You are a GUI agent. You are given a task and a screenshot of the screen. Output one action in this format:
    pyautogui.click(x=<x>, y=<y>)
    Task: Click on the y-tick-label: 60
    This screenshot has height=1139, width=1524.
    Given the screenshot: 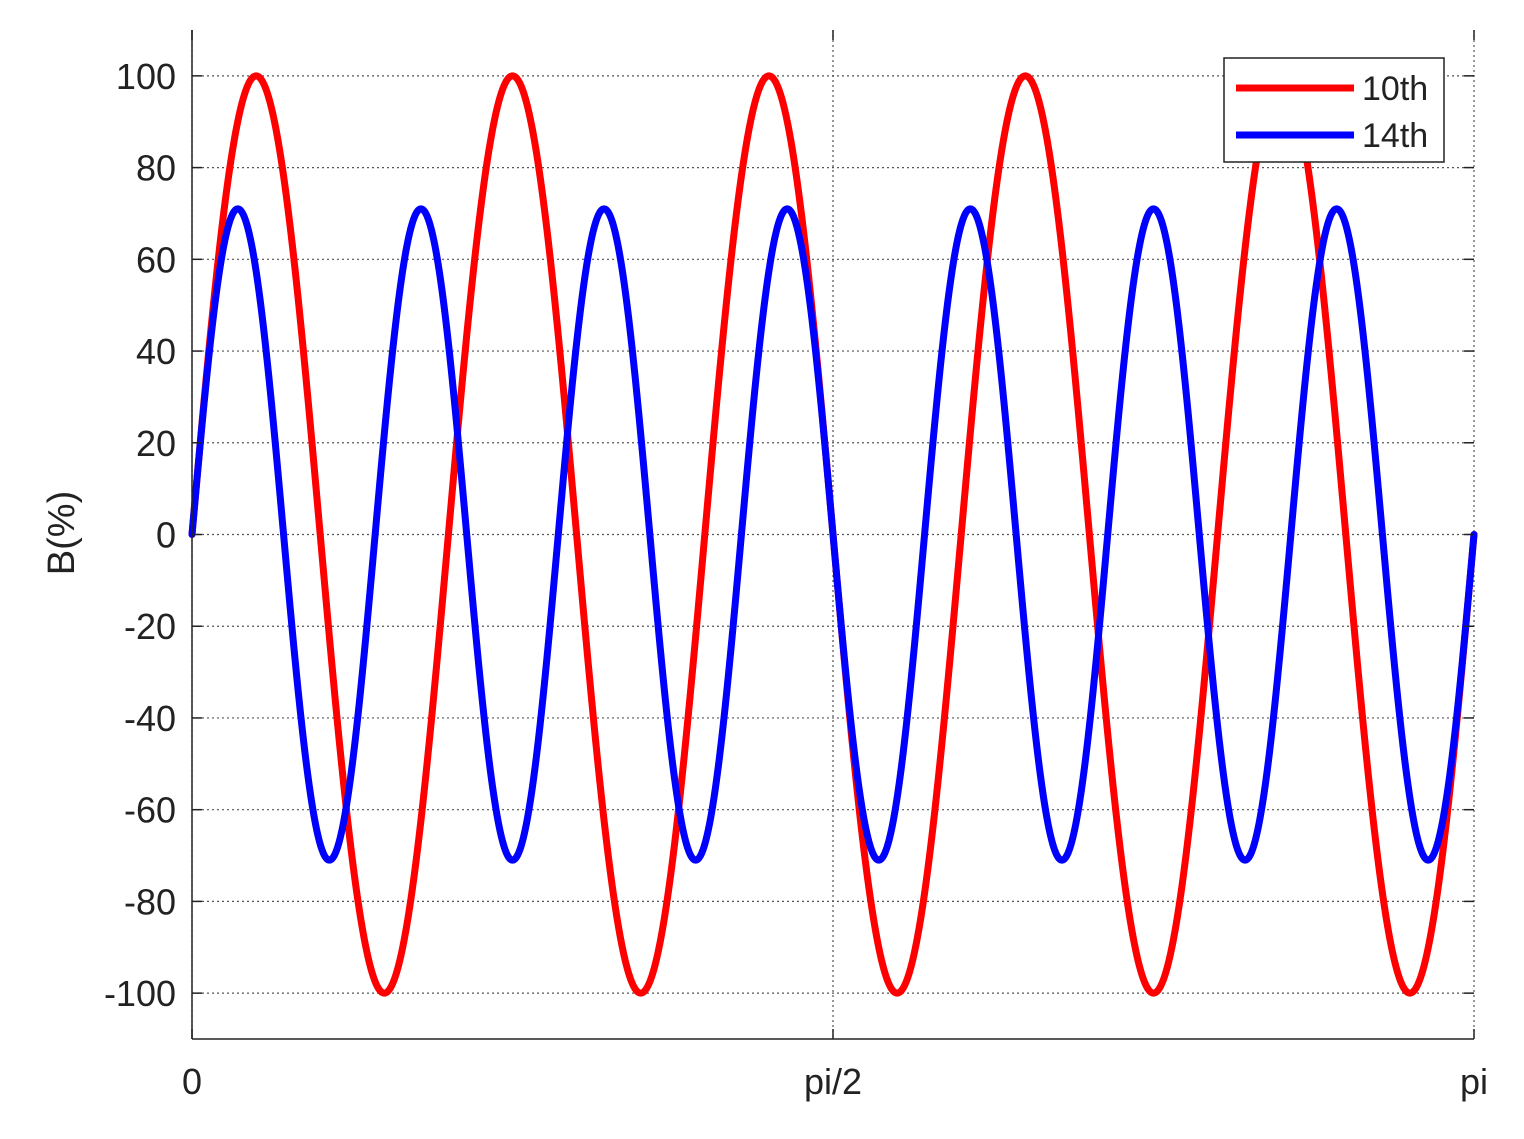 What is the action you would take?
    pyautogui.click(x=156, y=259)
    